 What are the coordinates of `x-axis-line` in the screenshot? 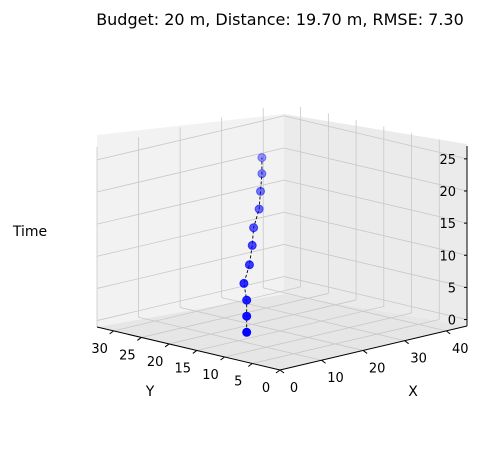 It's located at (188, 348).